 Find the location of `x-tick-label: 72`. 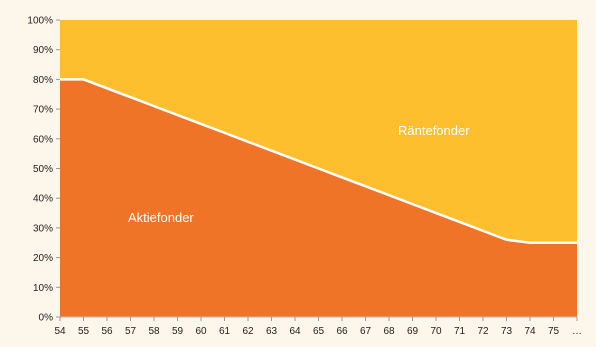

x-tick-label: 72 is located at coordinates (483, 331).